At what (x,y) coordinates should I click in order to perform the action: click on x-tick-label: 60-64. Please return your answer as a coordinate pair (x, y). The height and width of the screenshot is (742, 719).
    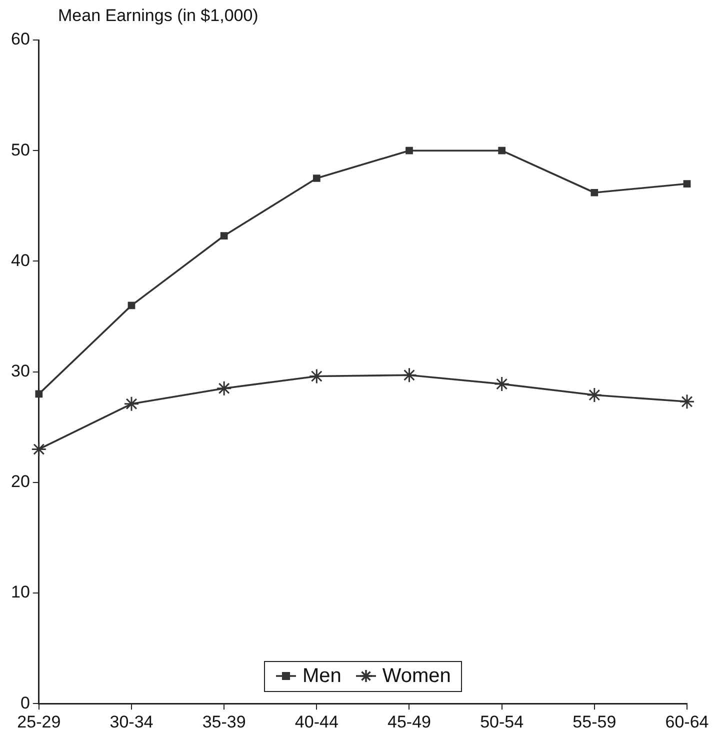
    Looking at the image, I should click on (687, 722).